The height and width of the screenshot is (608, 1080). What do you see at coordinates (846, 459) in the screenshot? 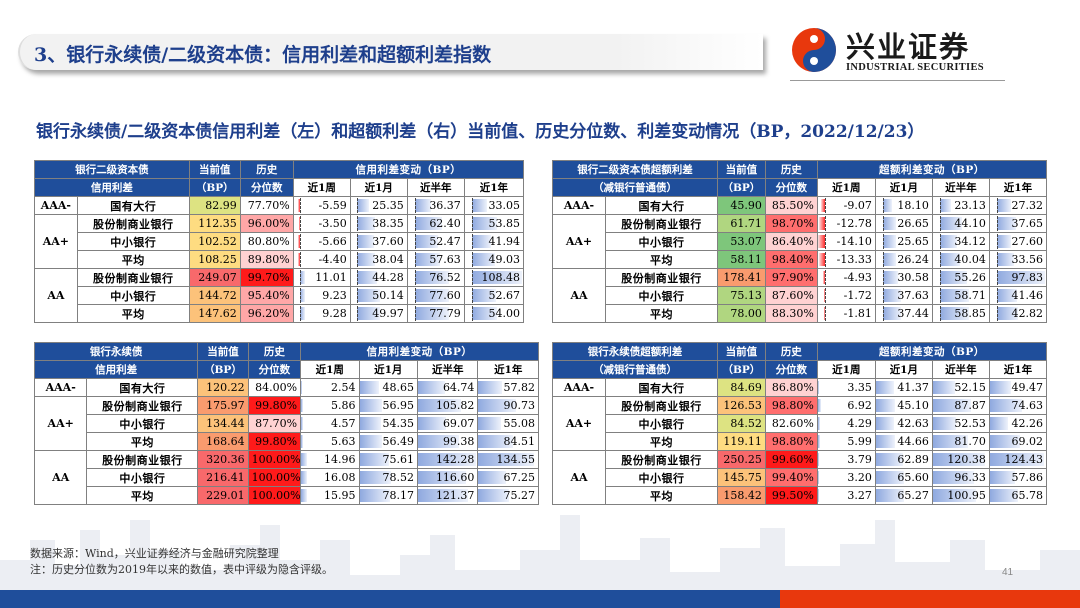
I see `spread-change-cell: 3.79` at bounding box center [846, 459].